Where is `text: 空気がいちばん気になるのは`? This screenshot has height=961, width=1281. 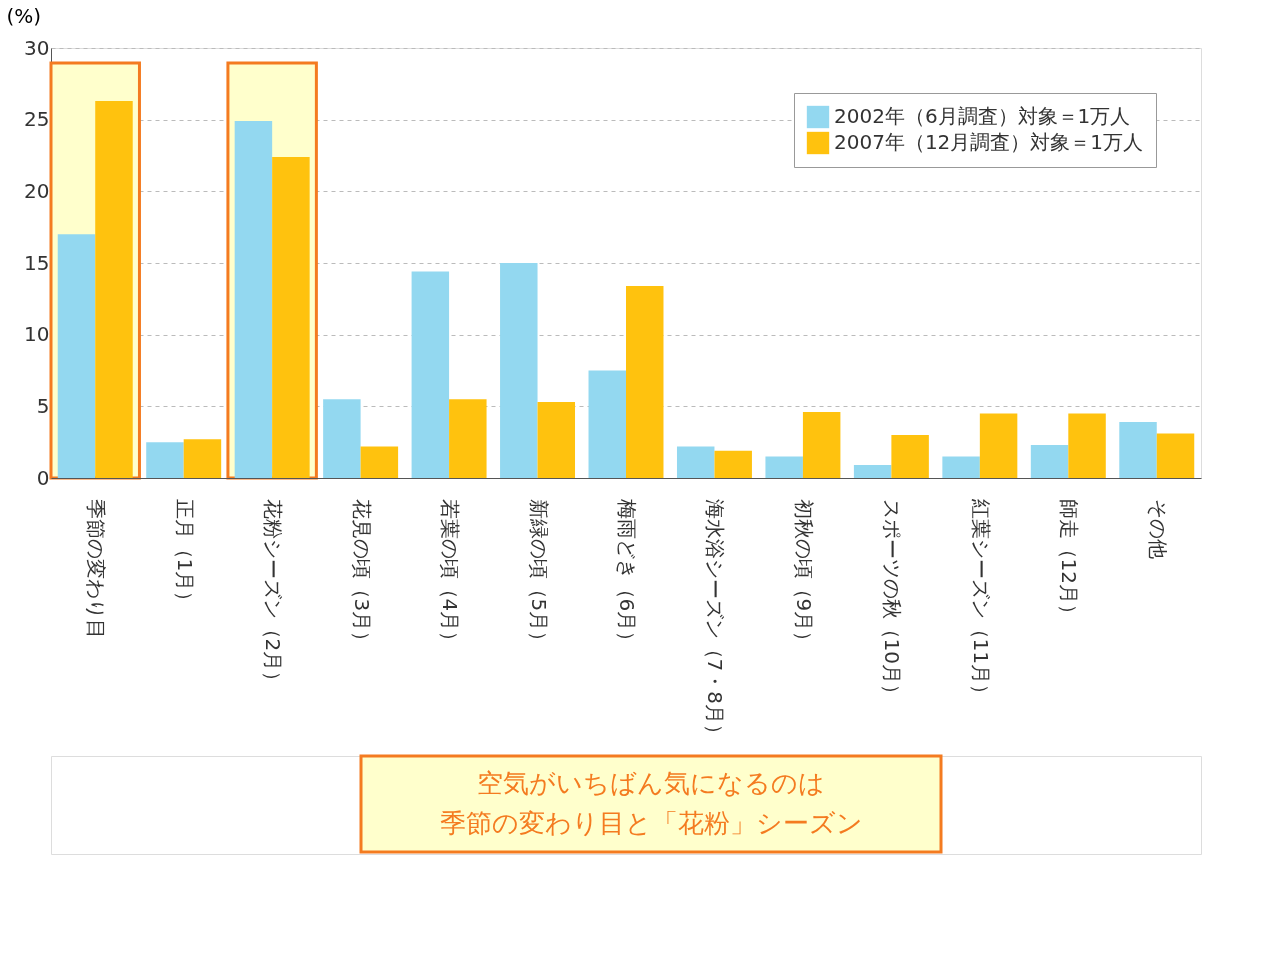 text: 空気がいちばん気になるのは is located at coordinates (651, 783).